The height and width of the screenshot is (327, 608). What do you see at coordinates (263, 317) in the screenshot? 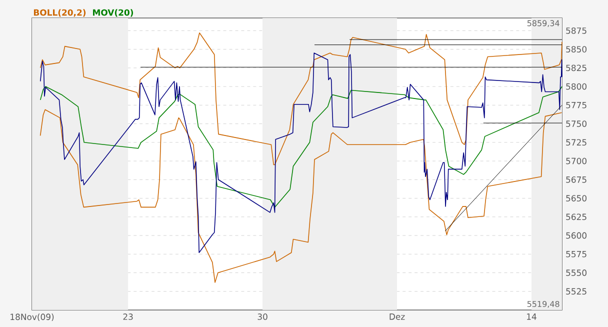
I see `x-tick-label: 30` at bounding box center [263, 317].